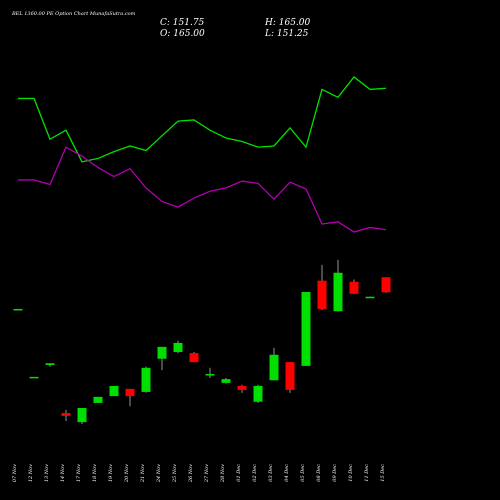 The image size is (500, 500). I want to click on x-tick-label: 05 Dec, so click(303, 473).